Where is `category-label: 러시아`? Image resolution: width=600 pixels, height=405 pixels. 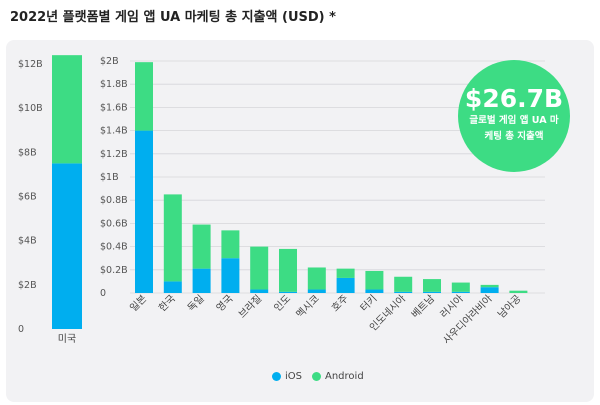 category-label: 러시아 is located at coordinates (452, 307).